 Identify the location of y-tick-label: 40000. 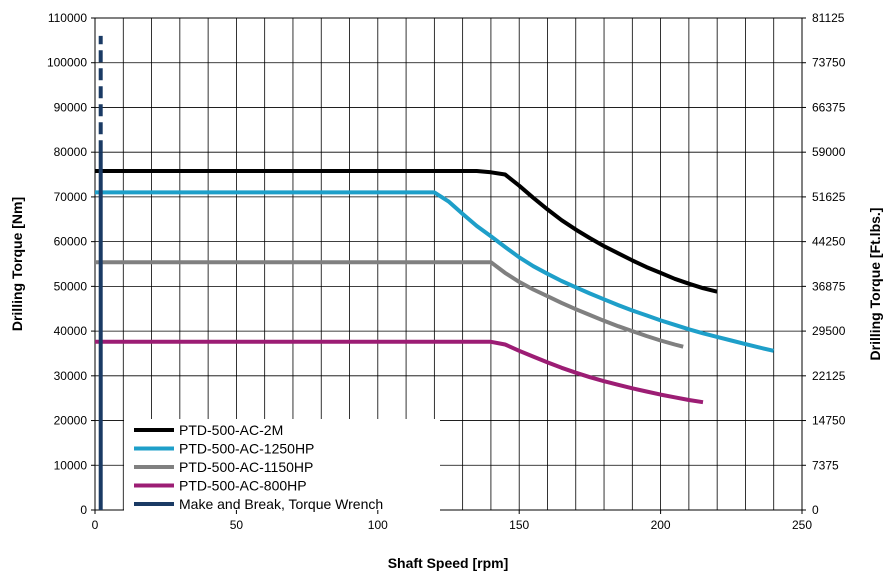
(71, 331).